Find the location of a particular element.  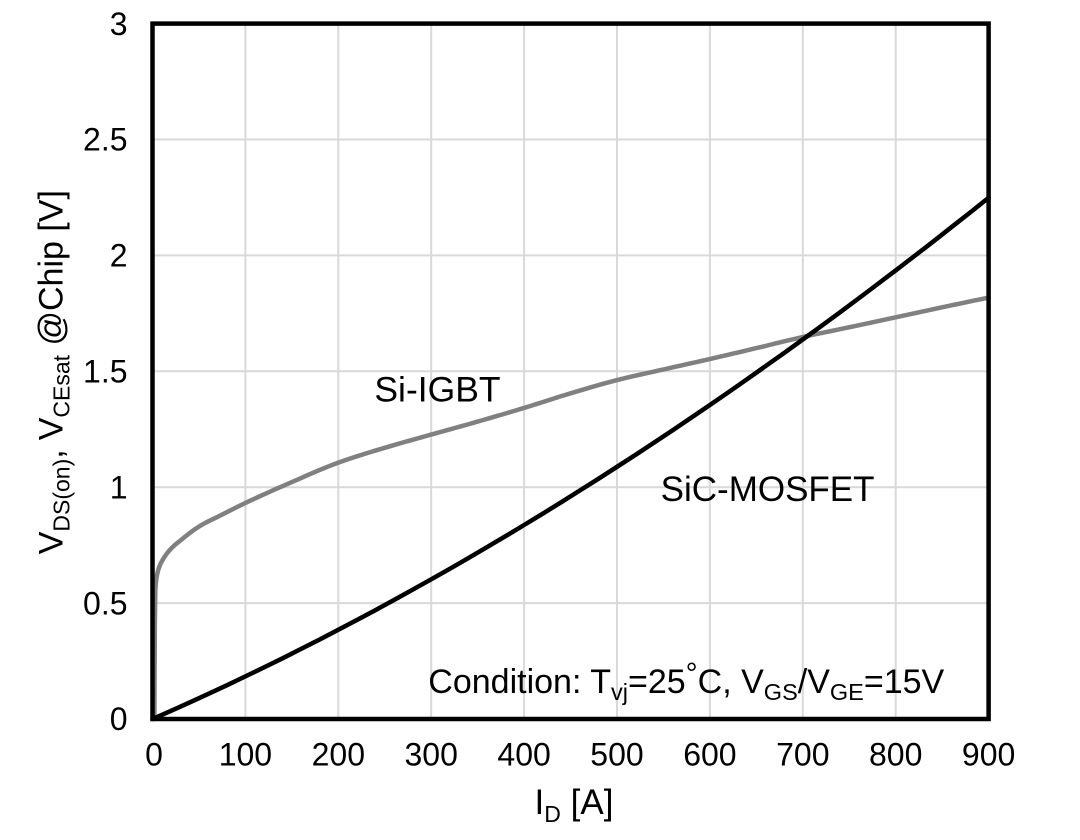

svg-text: 500 is located at coordinates (616, 755).